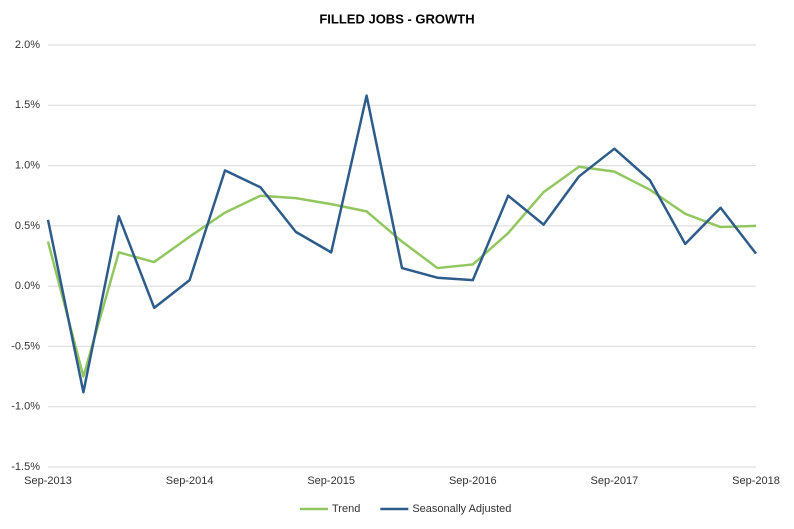  I want to click on y-tick-label: -1.0%, so click(25, 407).